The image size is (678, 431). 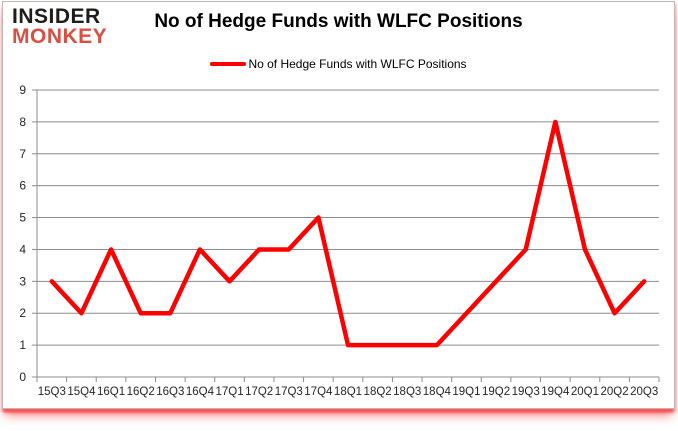 What do you see at coordinates (585, 392) in the screenshot?
I see `x-axis-tick-label: 20Q1` at bounding box center [585, 392].